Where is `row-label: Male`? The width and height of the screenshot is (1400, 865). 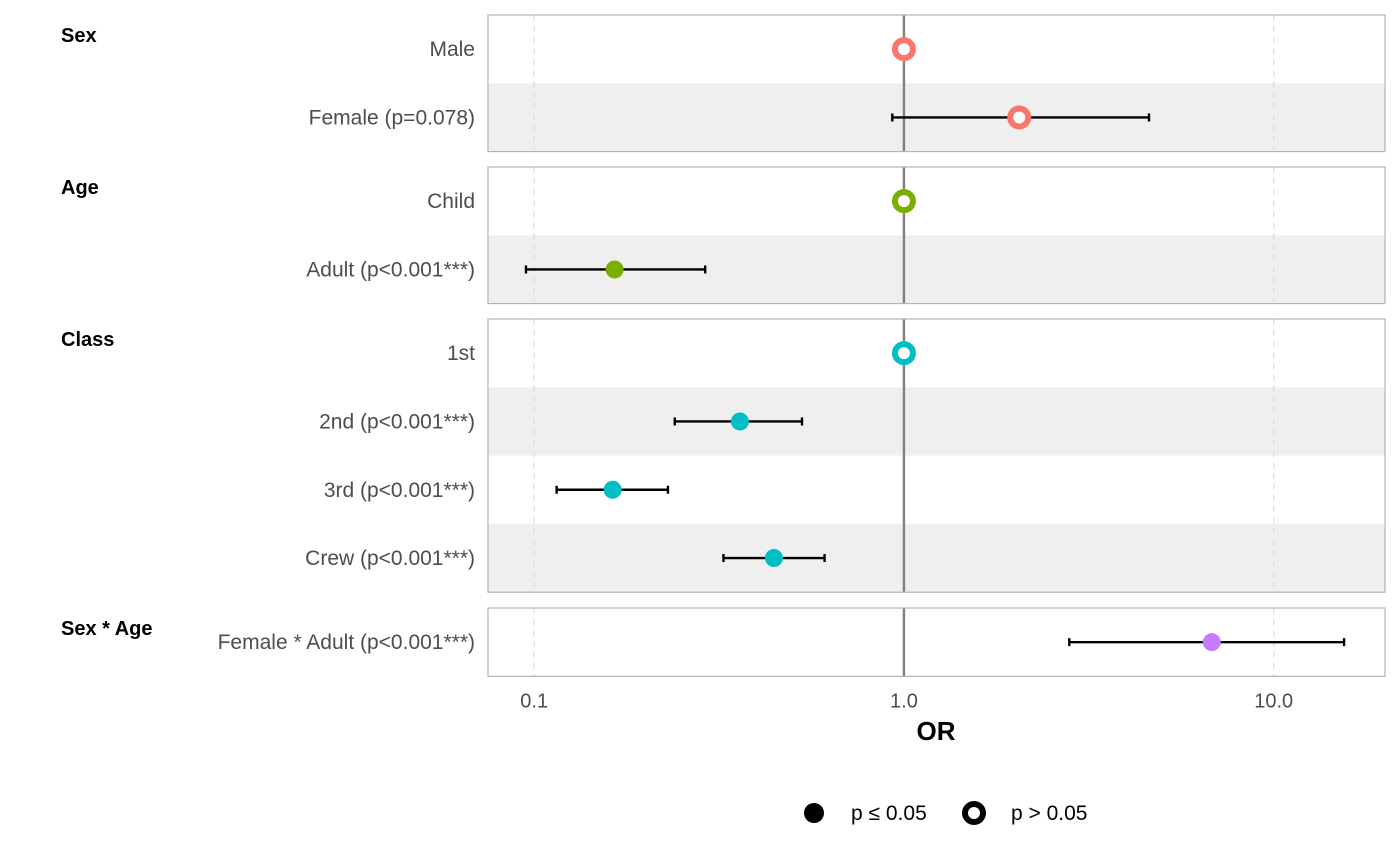 row-label: Male is located at coordinates (452, 49).